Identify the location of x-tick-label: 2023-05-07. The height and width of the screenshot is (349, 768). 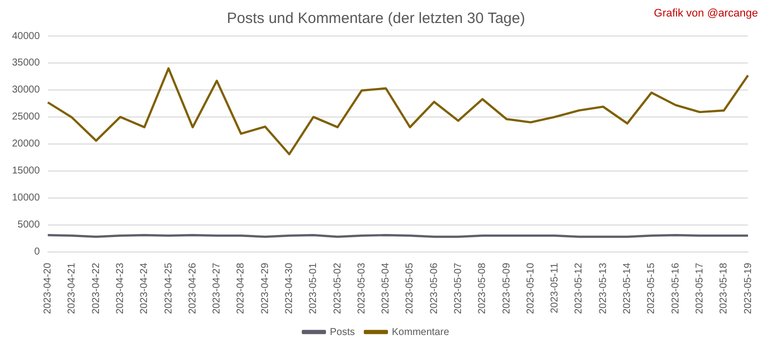
(458, 288).